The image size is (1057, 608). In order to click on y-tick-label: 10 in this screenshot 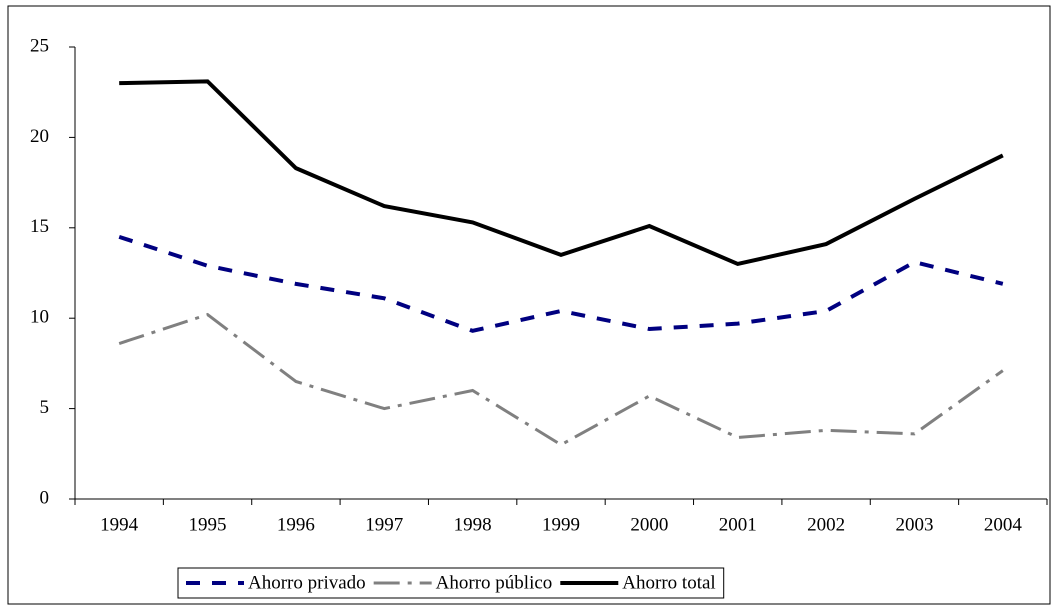, I will do `click(39, 317)`.